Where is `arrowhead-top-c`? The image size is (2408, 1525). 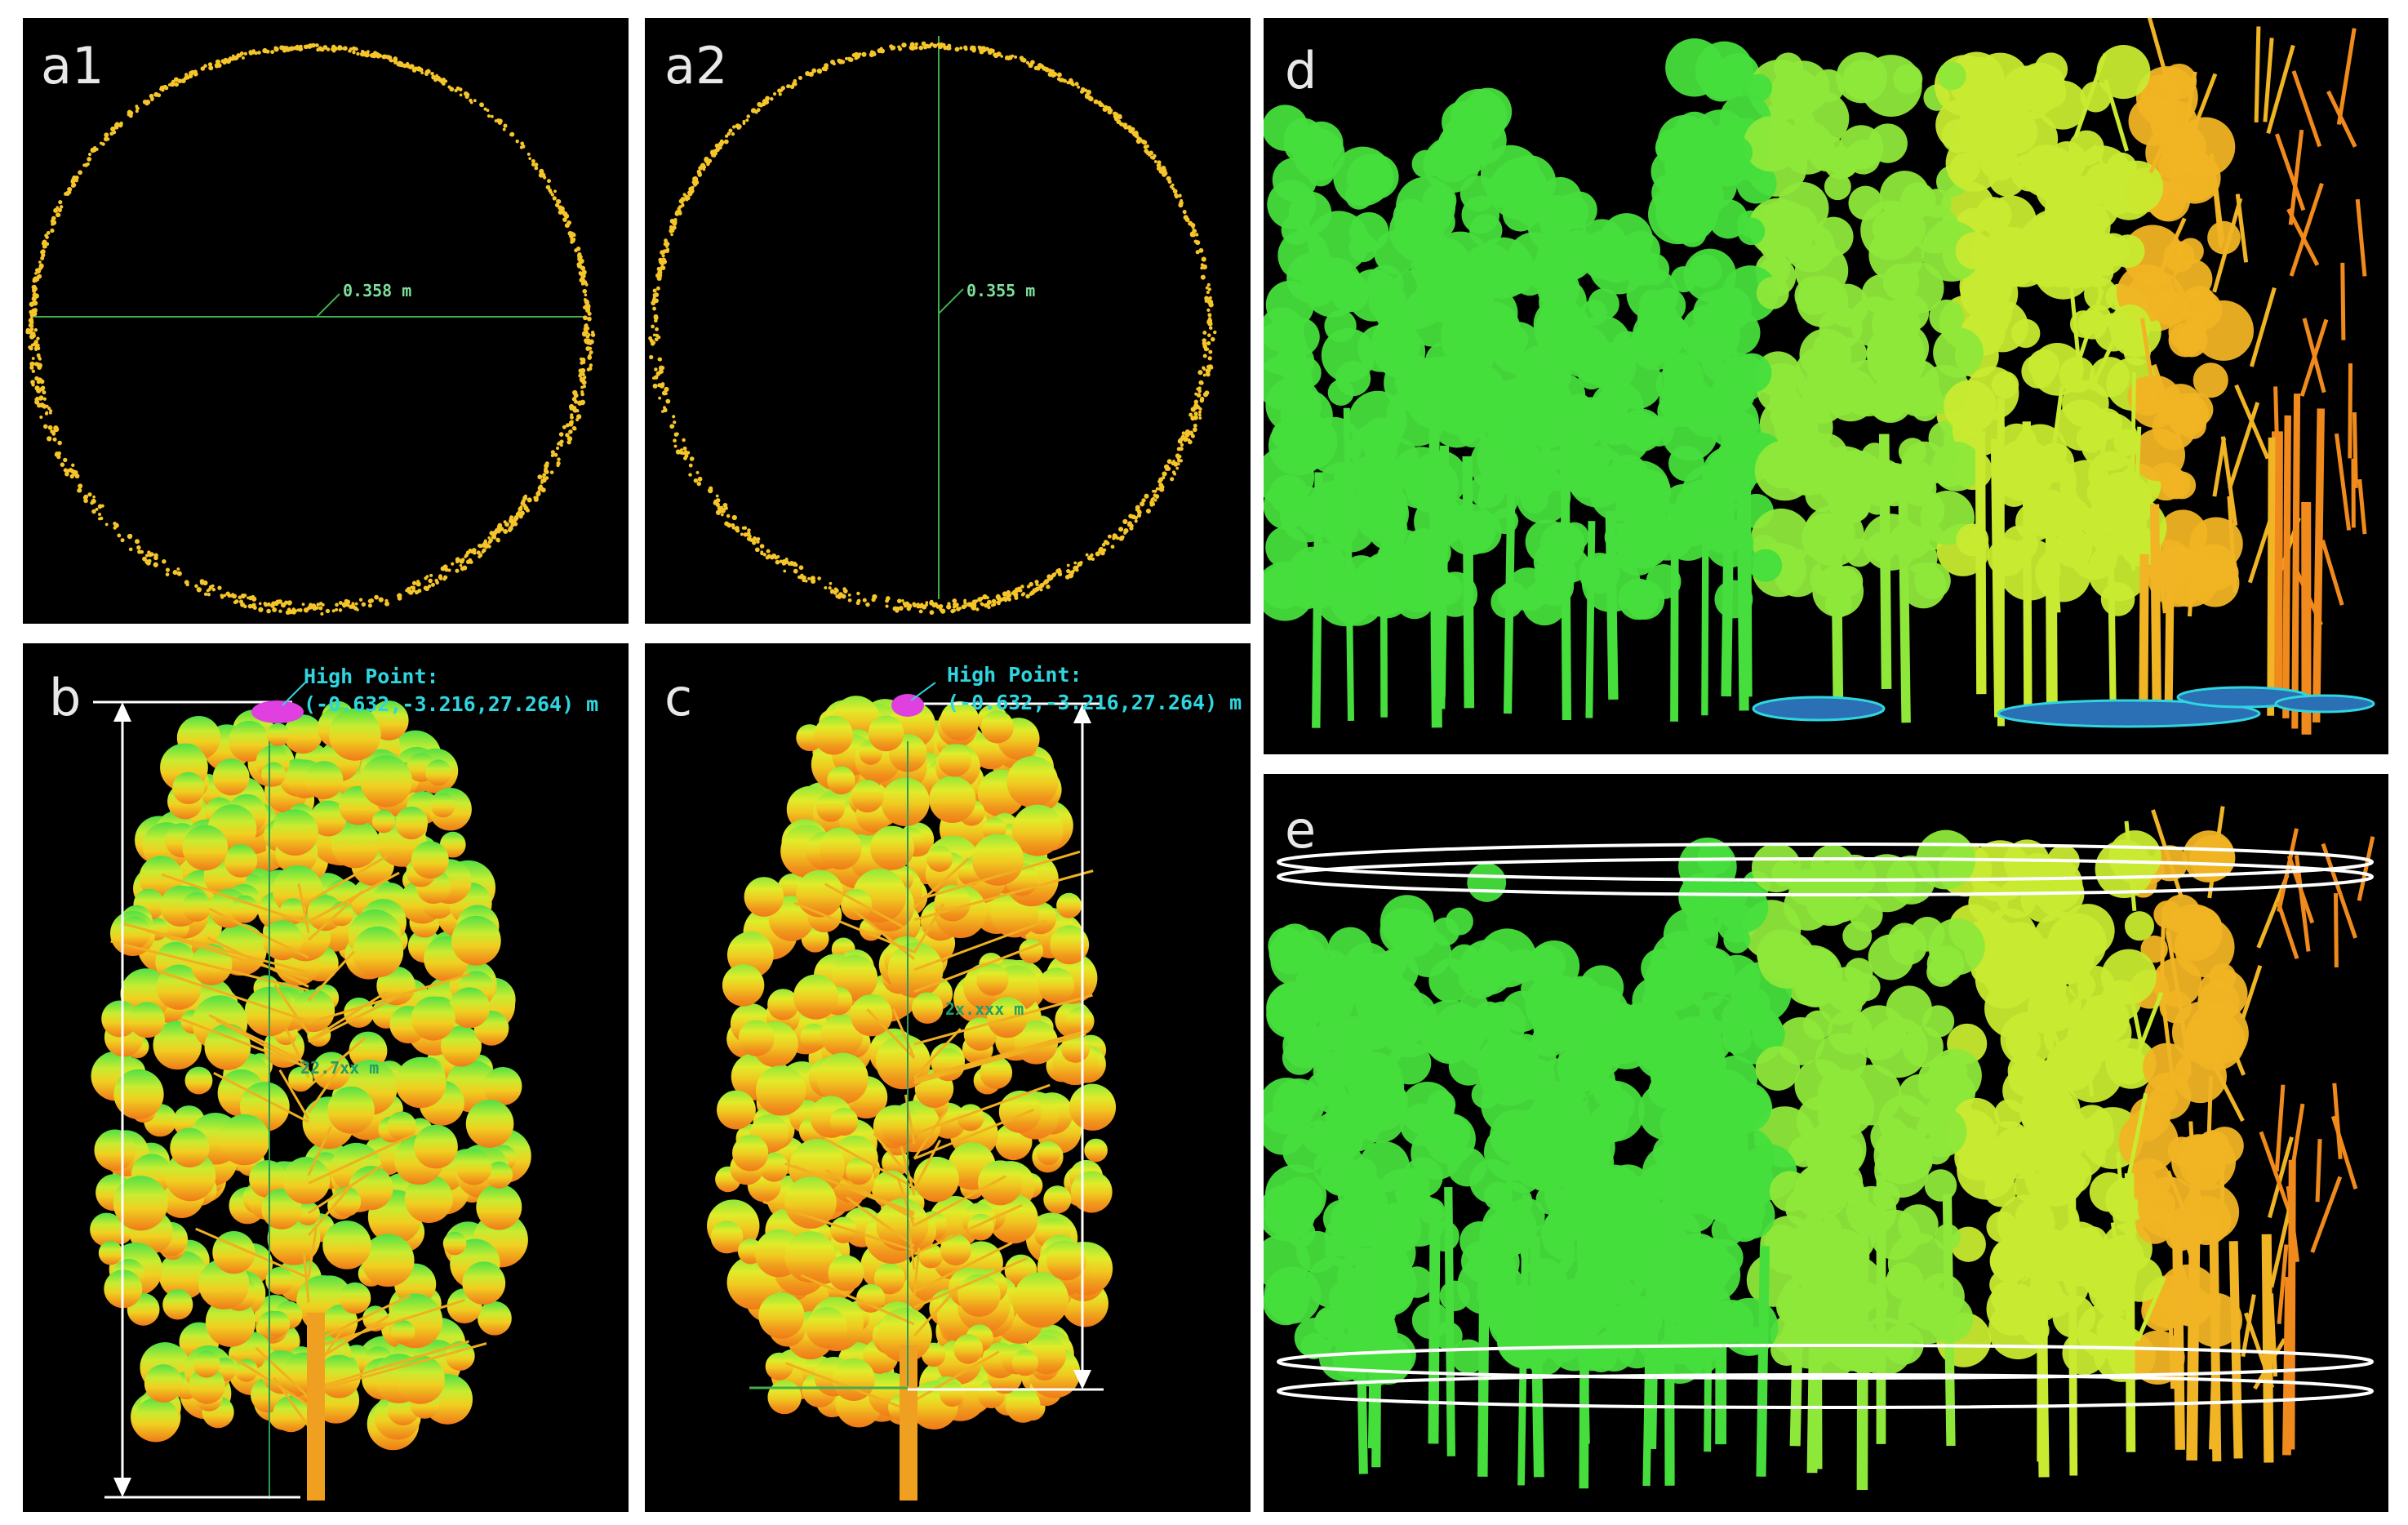
arrowhead-top-c is located at coordinates (1082, 713).